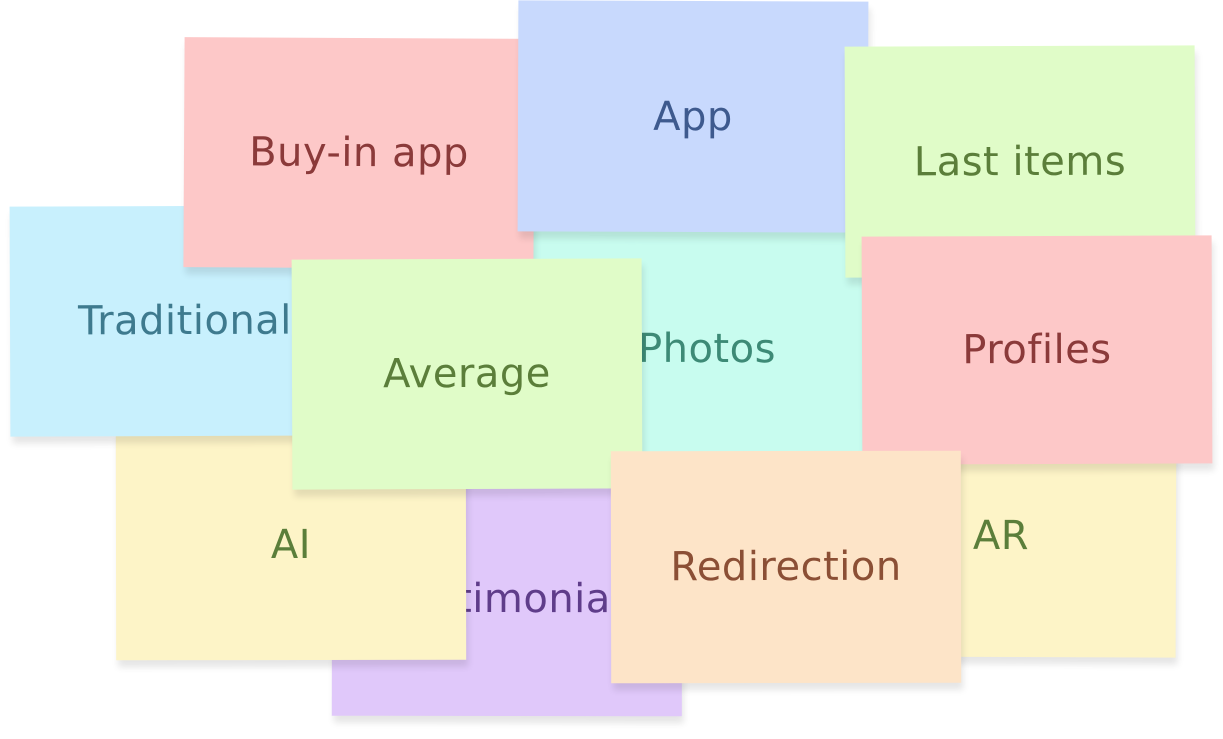 The width and height of the screenshot is (1223, 739). Describe the element at coordinates (291, 545) in the screenshot. I see `note-label: AI` at that location.